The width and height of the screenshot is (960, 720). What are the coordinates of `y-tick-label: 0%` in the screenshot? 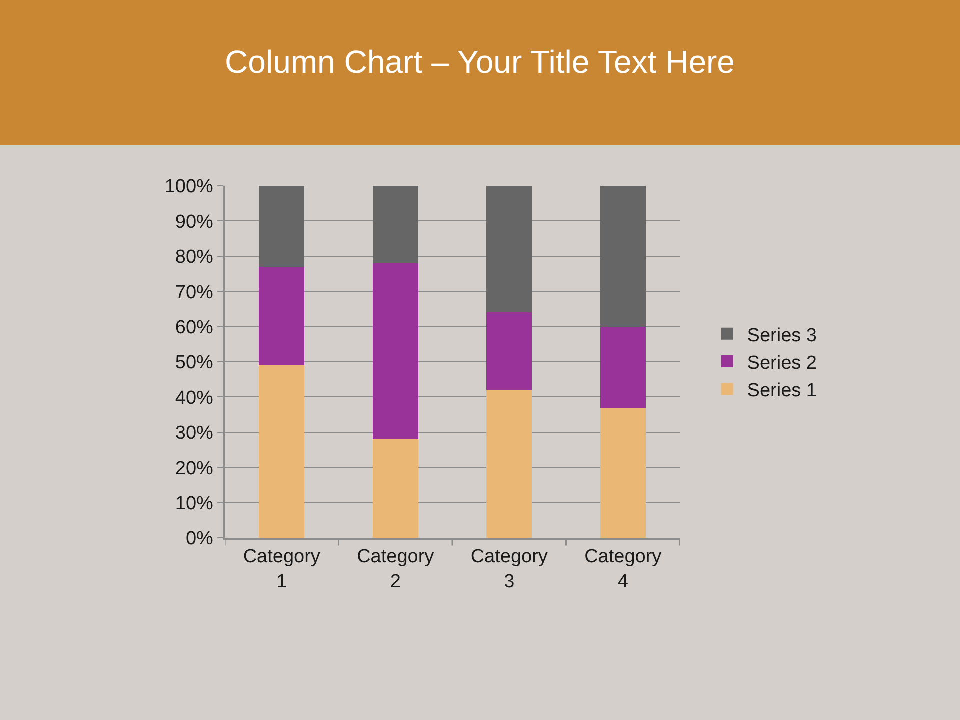 It's located at (200, 539).